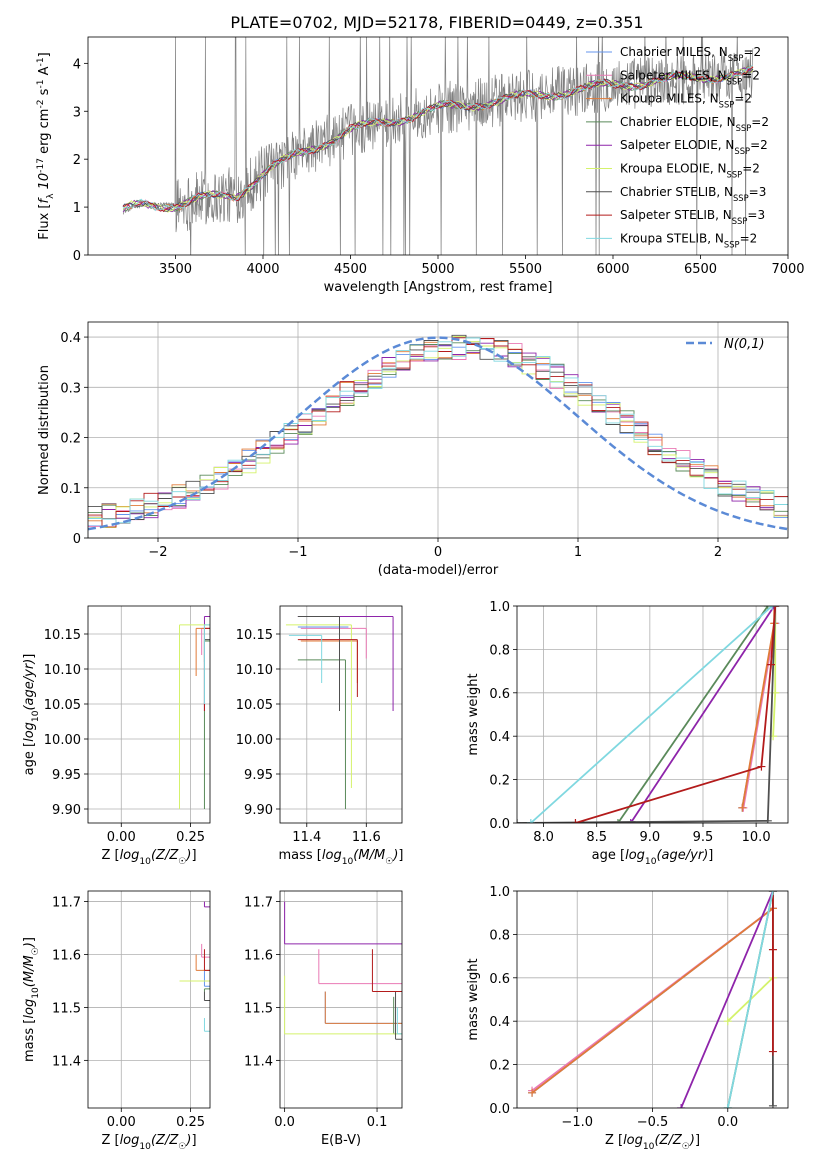 This screenshot has width=819, height=1170. Describe the element at coordinates (499, 650) in the screenshot. I see `y-tick-label: 0.8` at that location.